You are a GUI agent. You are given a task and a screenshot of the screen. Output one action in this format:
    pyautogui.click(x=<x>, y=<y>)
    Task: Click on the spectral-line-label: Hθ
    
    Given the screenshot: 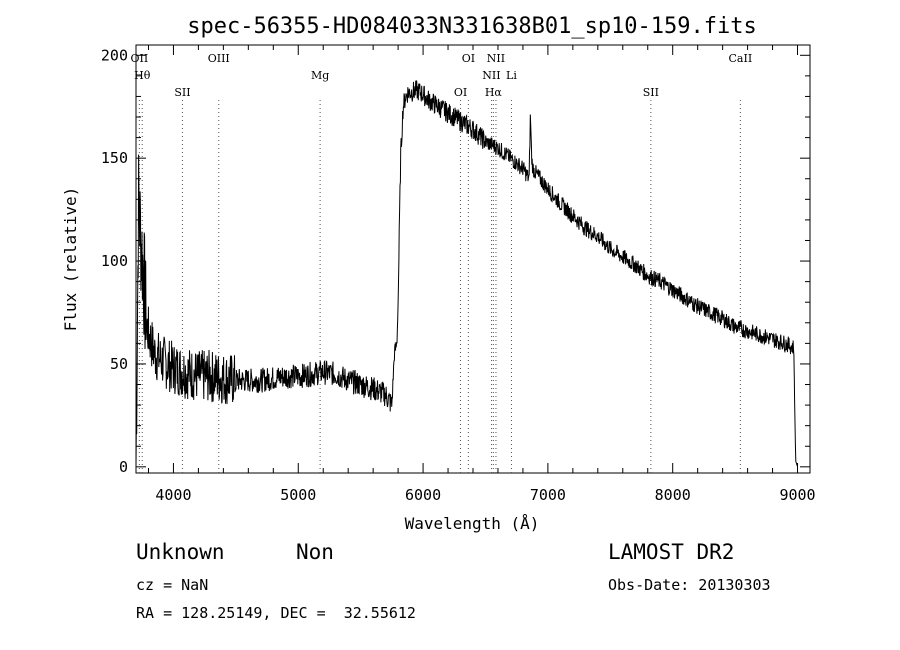 What is the action you would take?
    pyautogui.click(x=142, y=75)
    